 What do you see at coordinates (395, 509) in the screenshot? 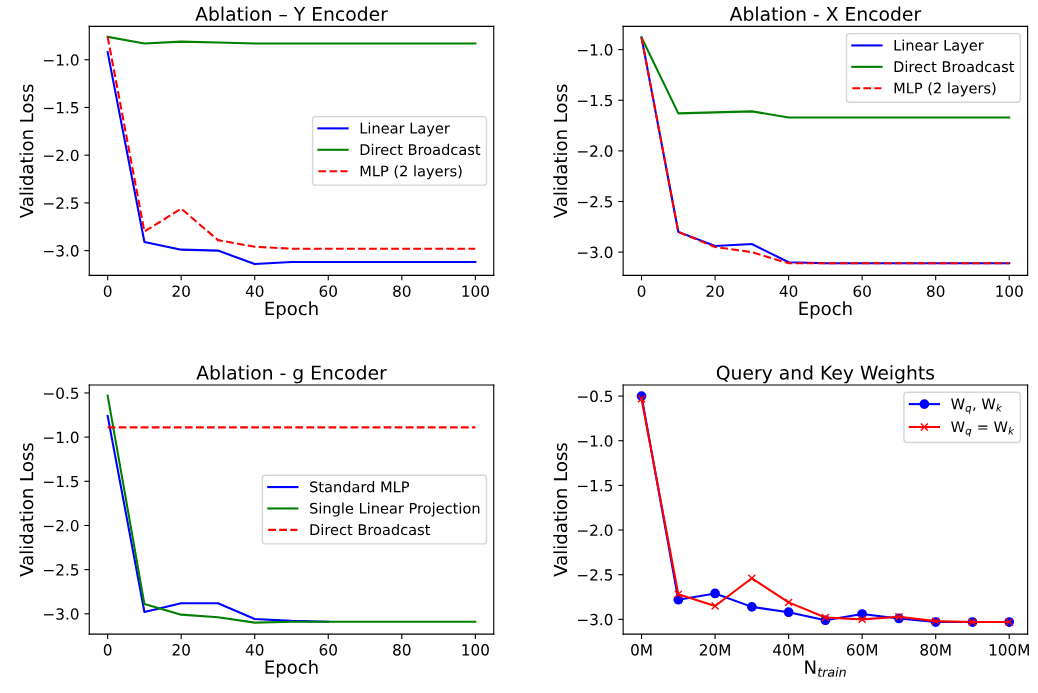
I see `legend-label: Single Linear Projection` at bounding box center [395, 509].